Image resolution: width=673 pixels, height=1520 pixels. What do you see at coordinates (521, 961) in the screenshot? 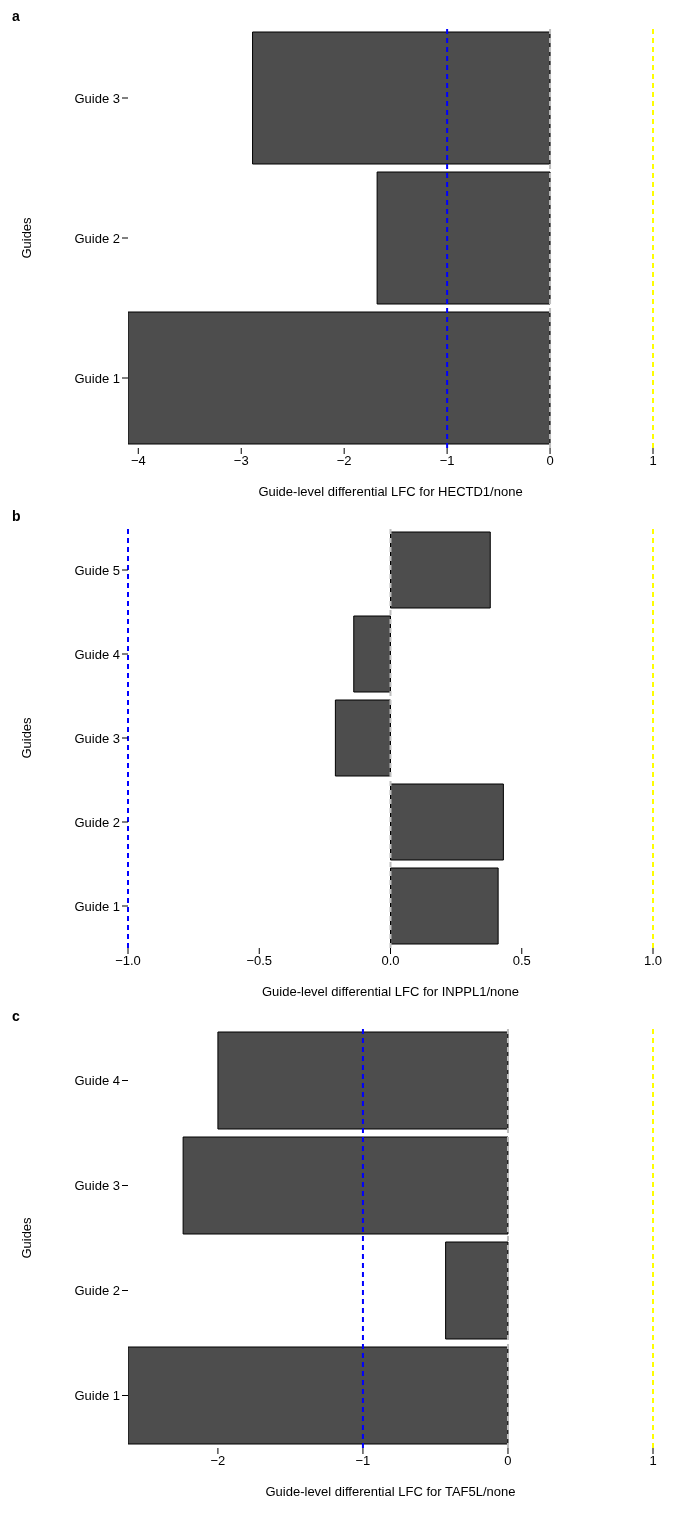
I see `x-tick-label: 0.5` at bounding box center [521, 961].